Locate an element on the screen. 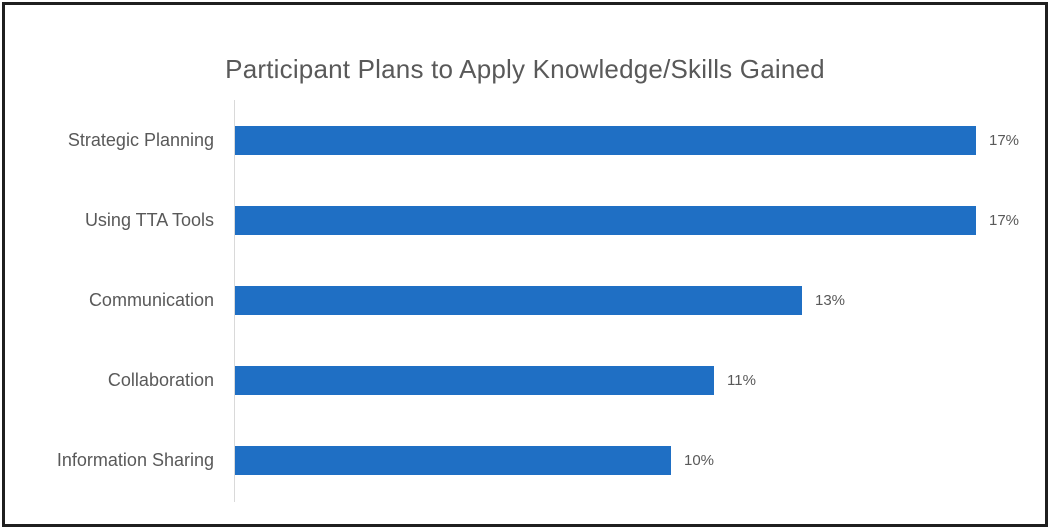  bar-track: 11% is located at coordinates (642, 380).